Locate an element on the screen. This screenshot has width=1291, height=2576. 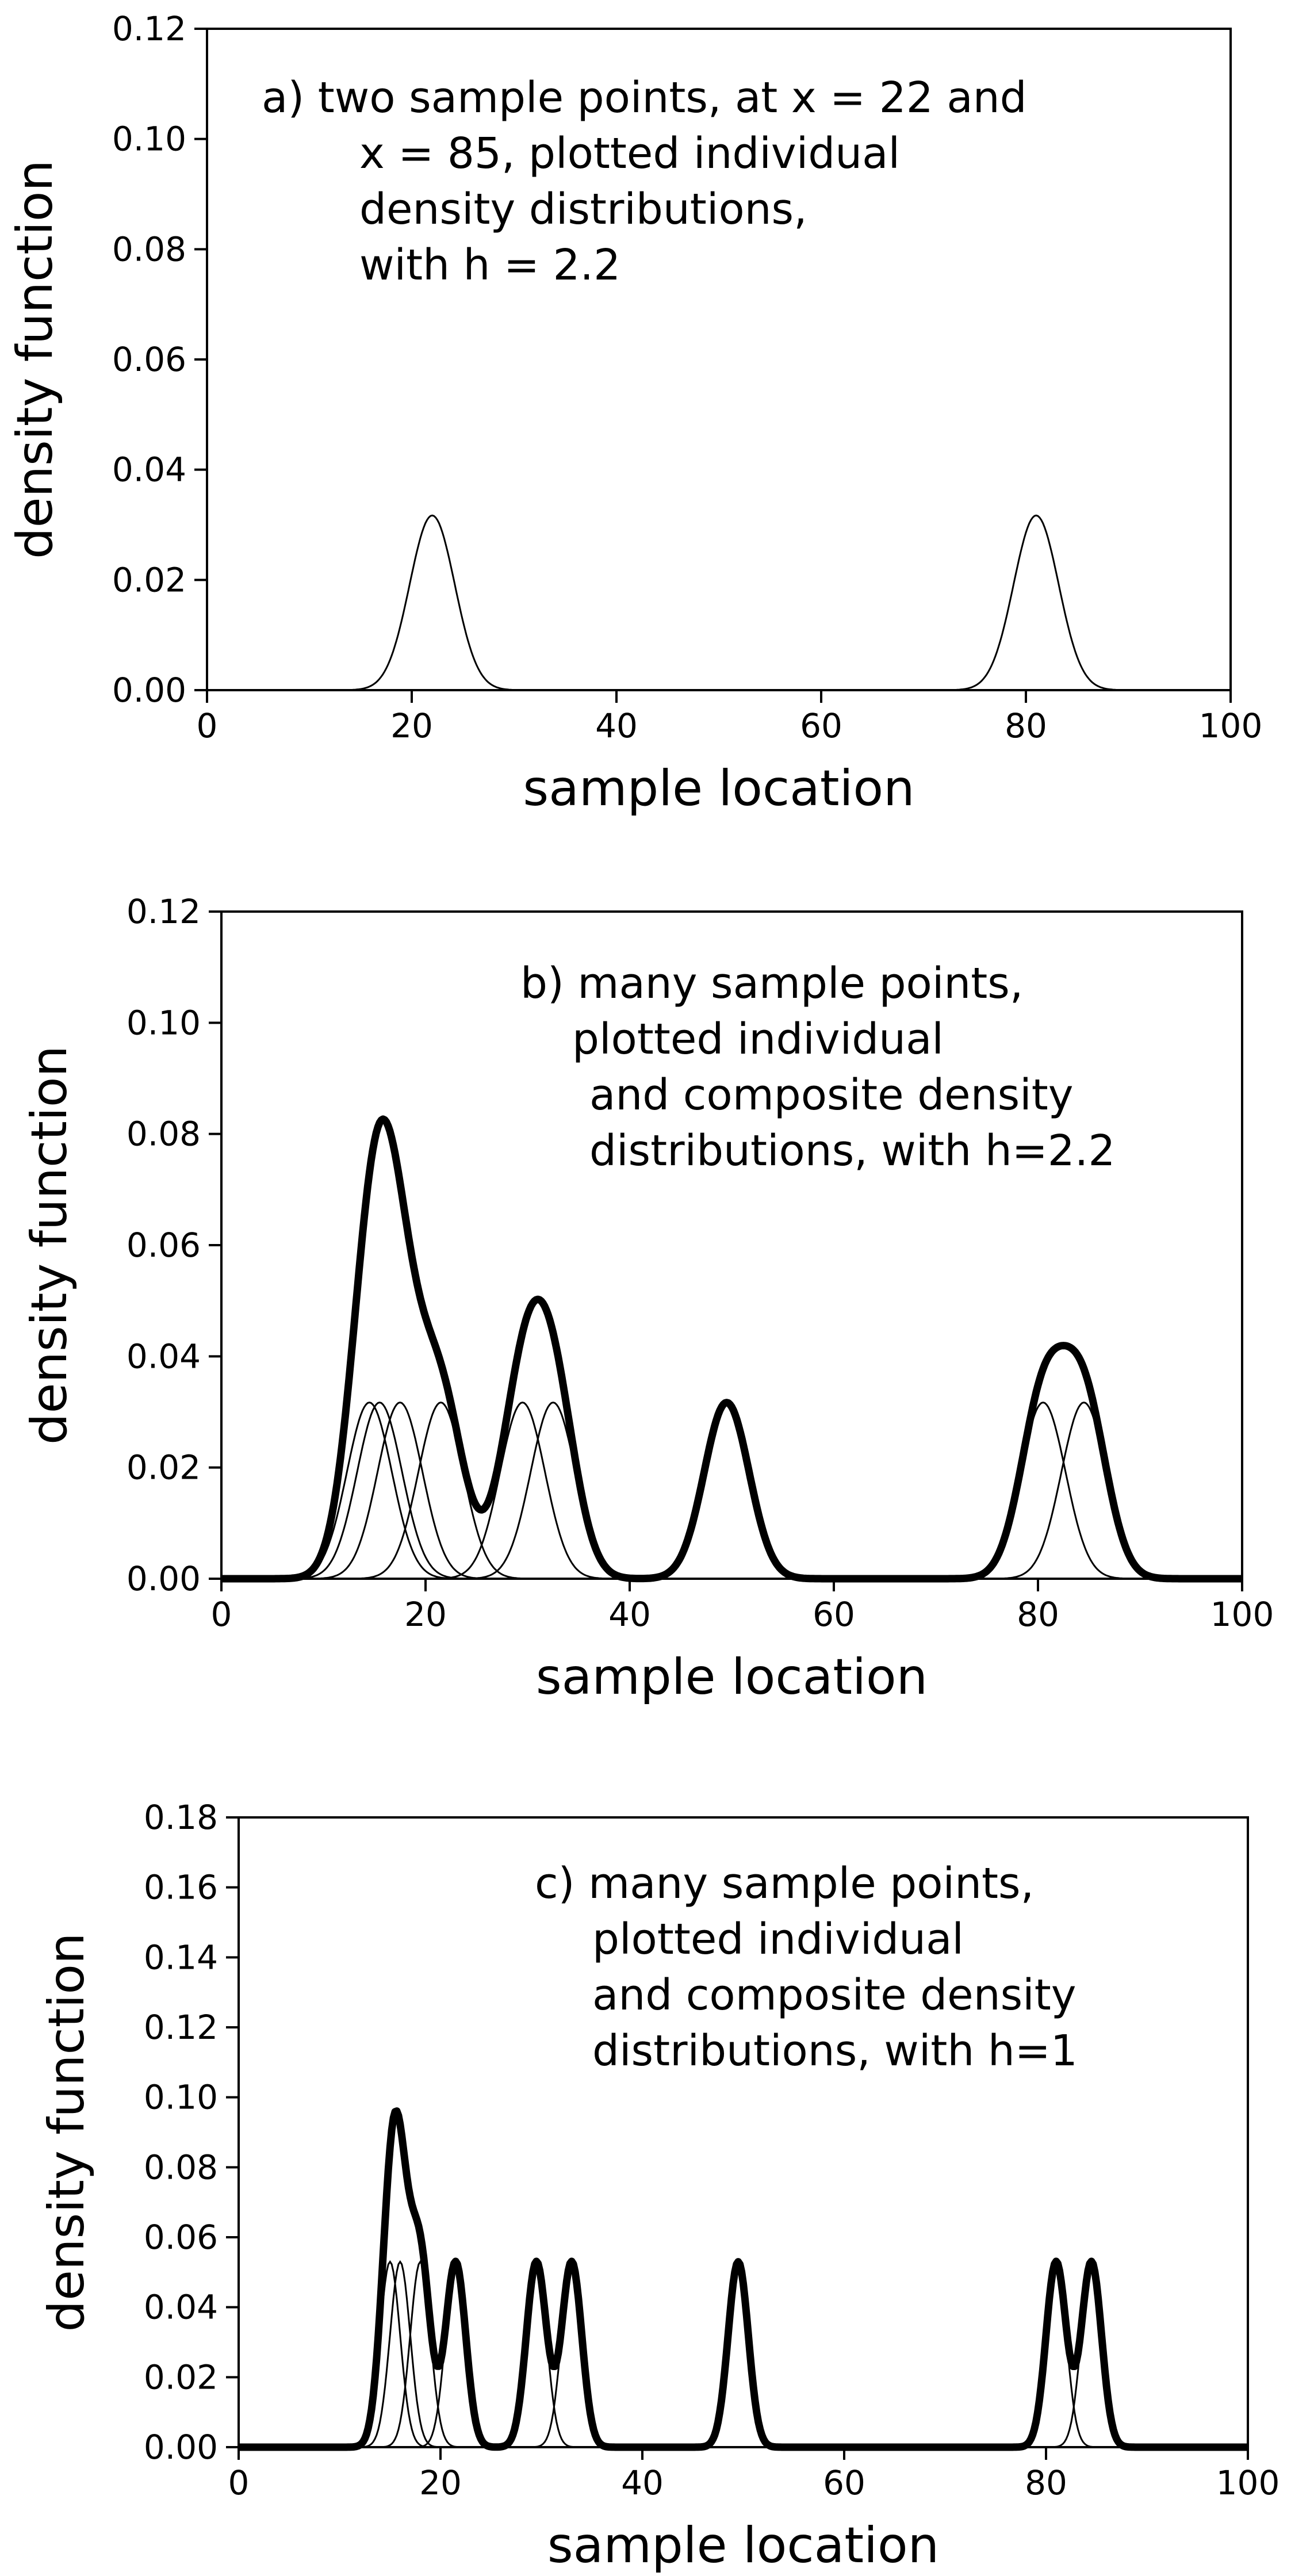
annotation-line: a) two sample points, at x = 22 and is located at coordinates (644, 98).